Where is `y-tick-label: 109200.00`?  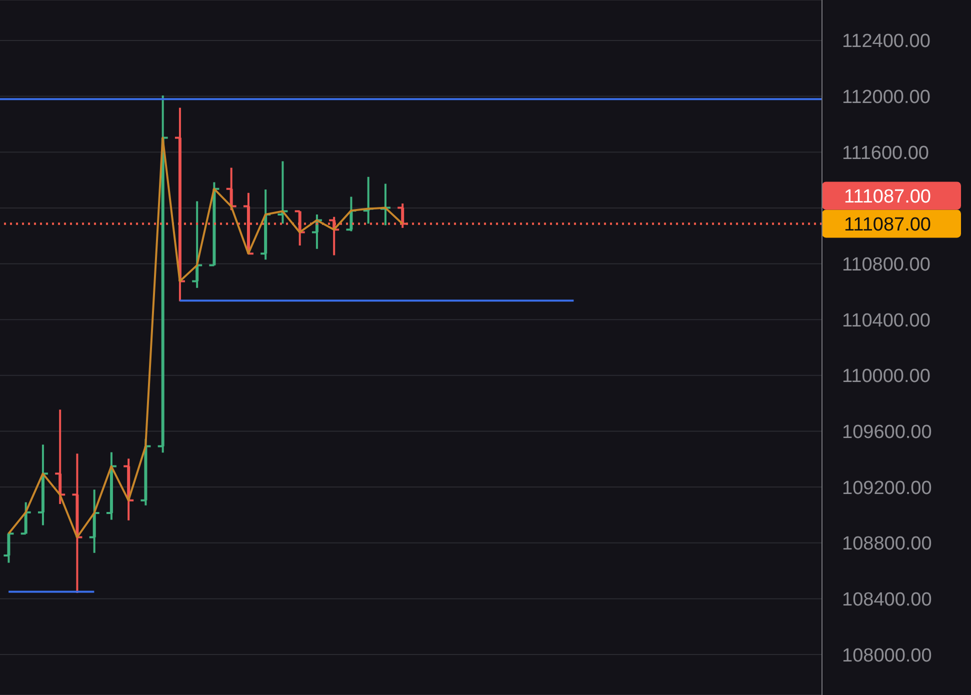 y-tick-label: 109200.00 is located at coordinates (887, 488).